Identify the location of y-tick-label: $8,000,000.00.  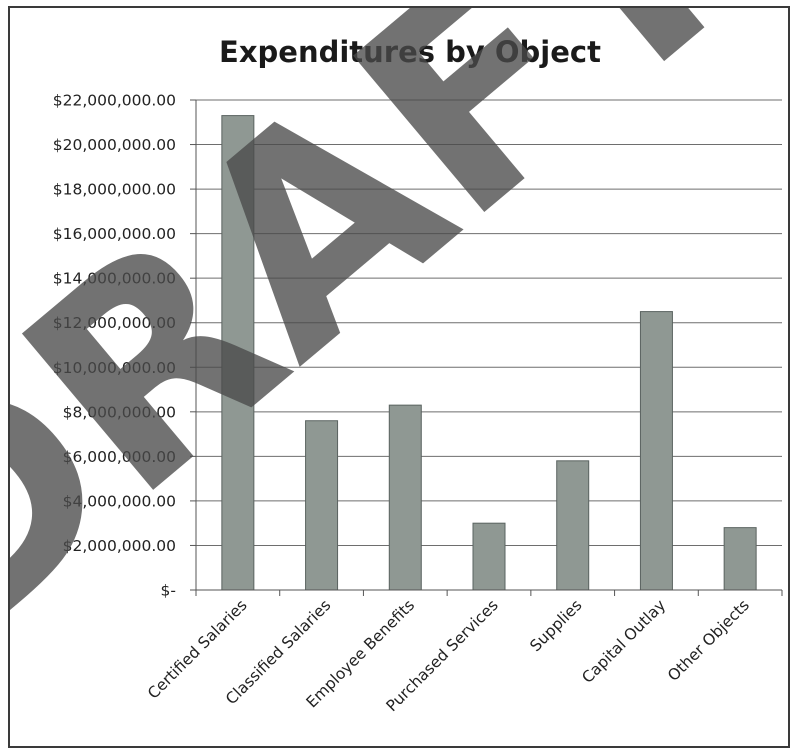
(119, 412).